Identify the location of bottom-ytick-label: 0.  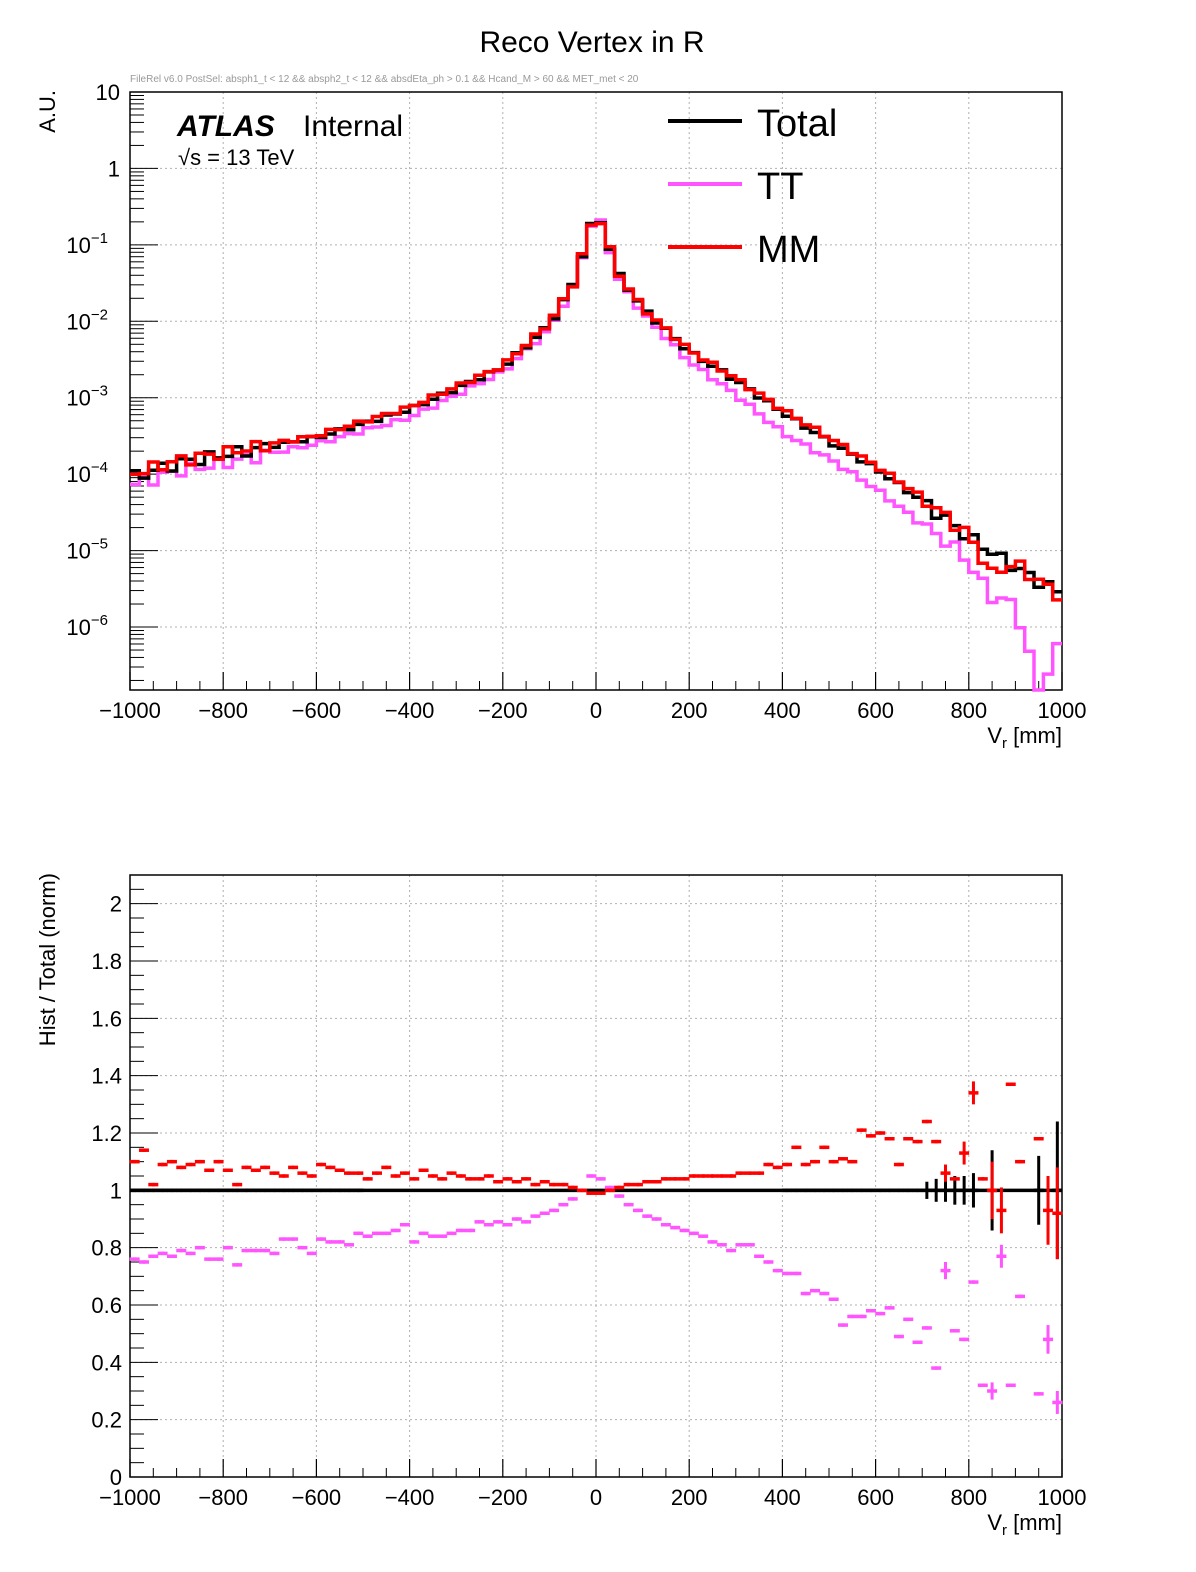
(116, 1477).